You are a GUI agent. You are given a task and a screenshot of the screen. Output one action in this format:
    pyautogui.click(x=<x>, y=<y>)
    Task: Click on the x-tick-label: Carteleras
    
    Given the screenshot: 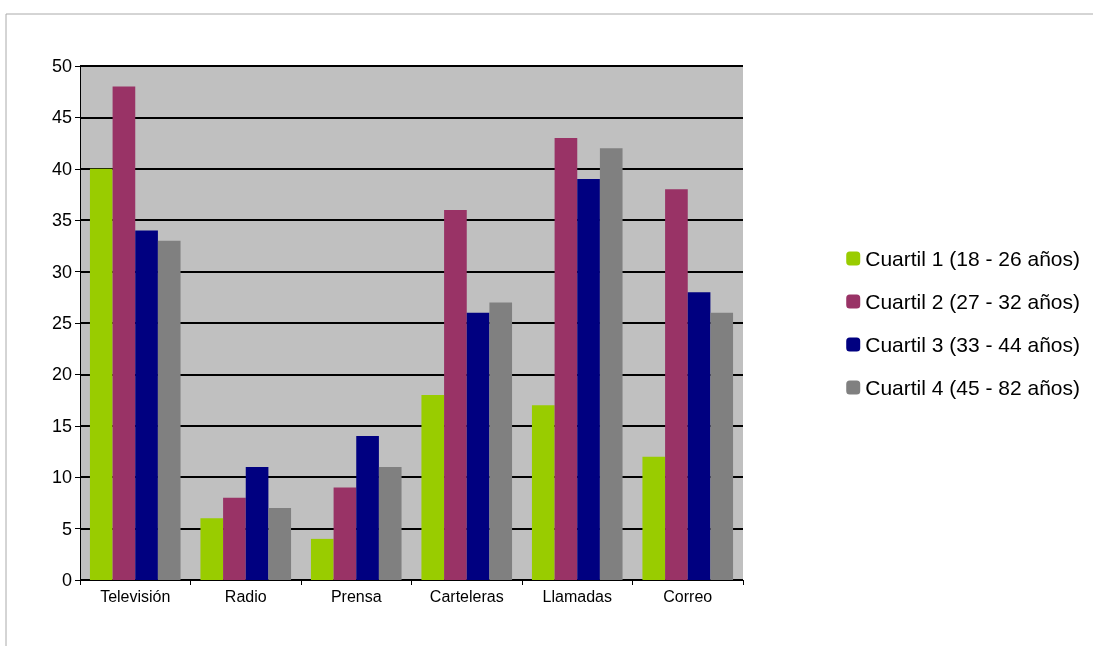 What is the action you would take?
    pyautogui.click(x=466, y=596)
    